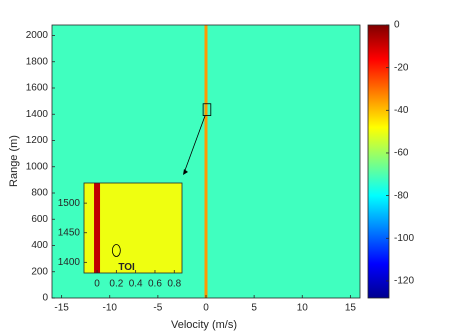 This screenshot has height=336, width=449. Describe the element at coordinates (39, 219) in the screenshot. I see `y-tick-label: 600` at that location.